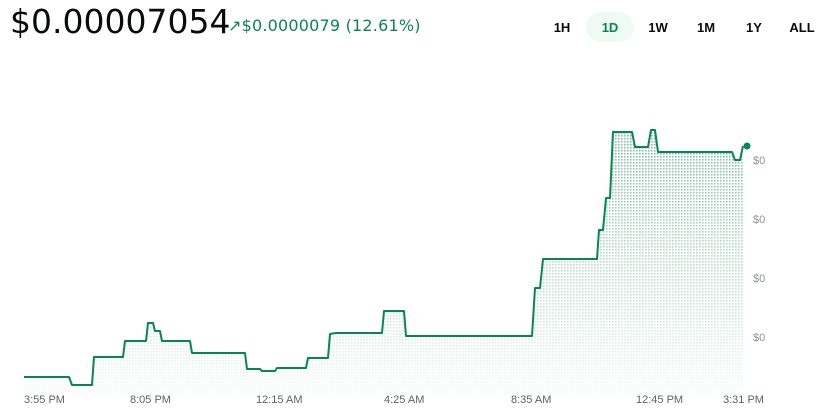 The width and height of the screenshot is (819, 414). I want to click on x-axis-label: 3:31 PM, so click(743, 400).